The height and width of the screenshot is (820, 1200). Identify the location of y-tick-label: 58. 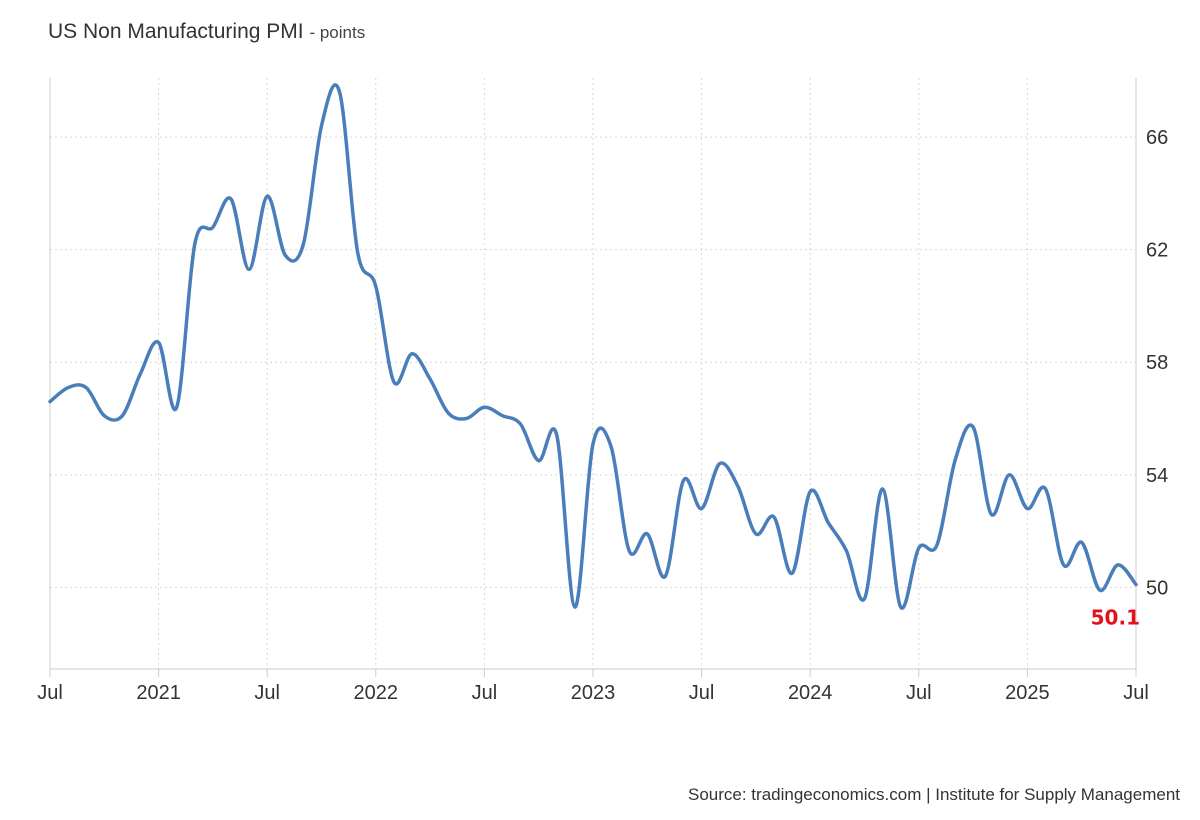
(1157, 363).